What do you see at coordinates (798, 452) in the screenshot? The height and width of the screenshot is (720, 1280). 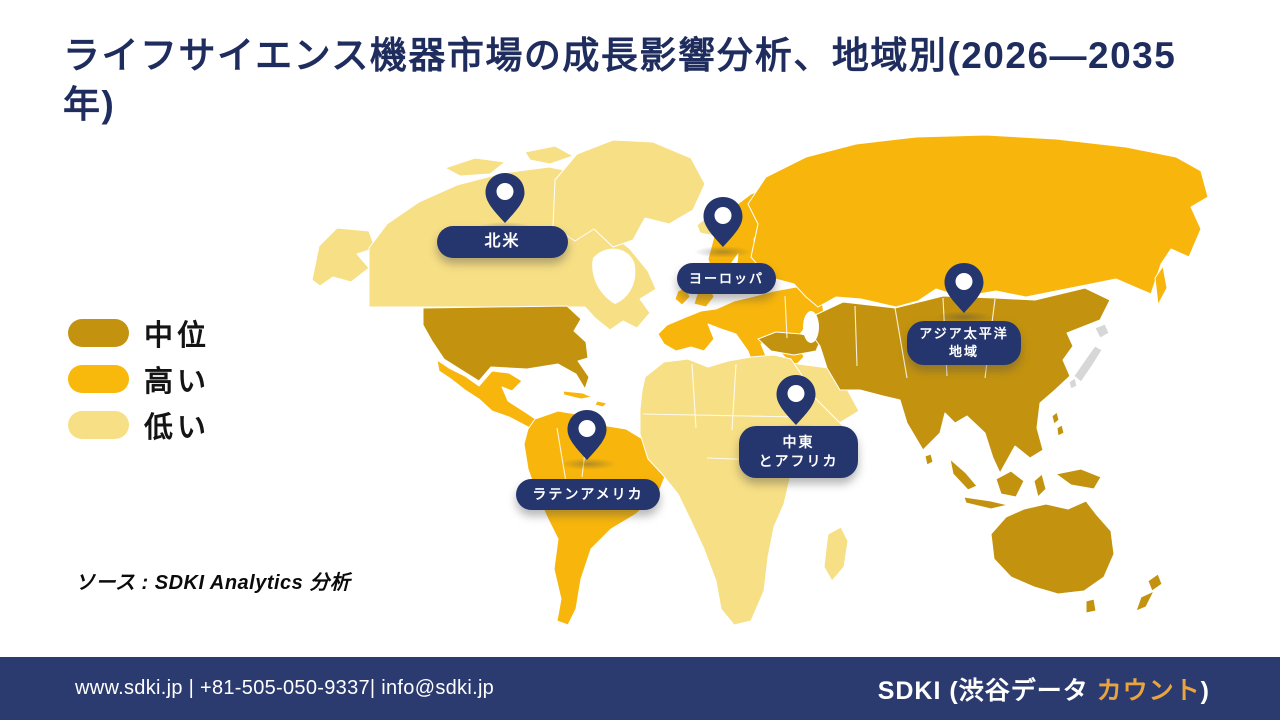 I see `region-label-middle-east-africa: 中東 とアフリカ` at bounding box center [798, 452].